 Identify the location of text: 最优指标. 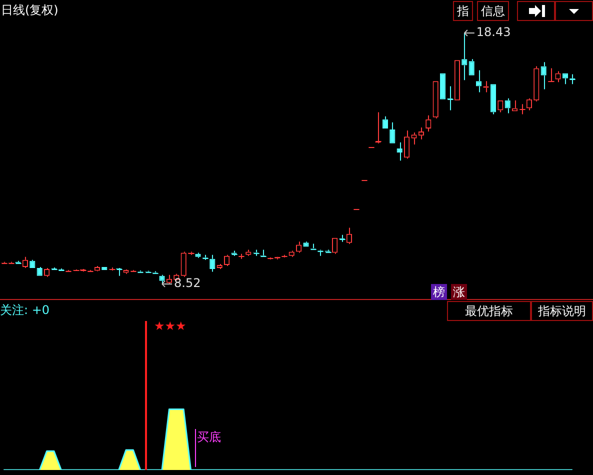
(489, 311).